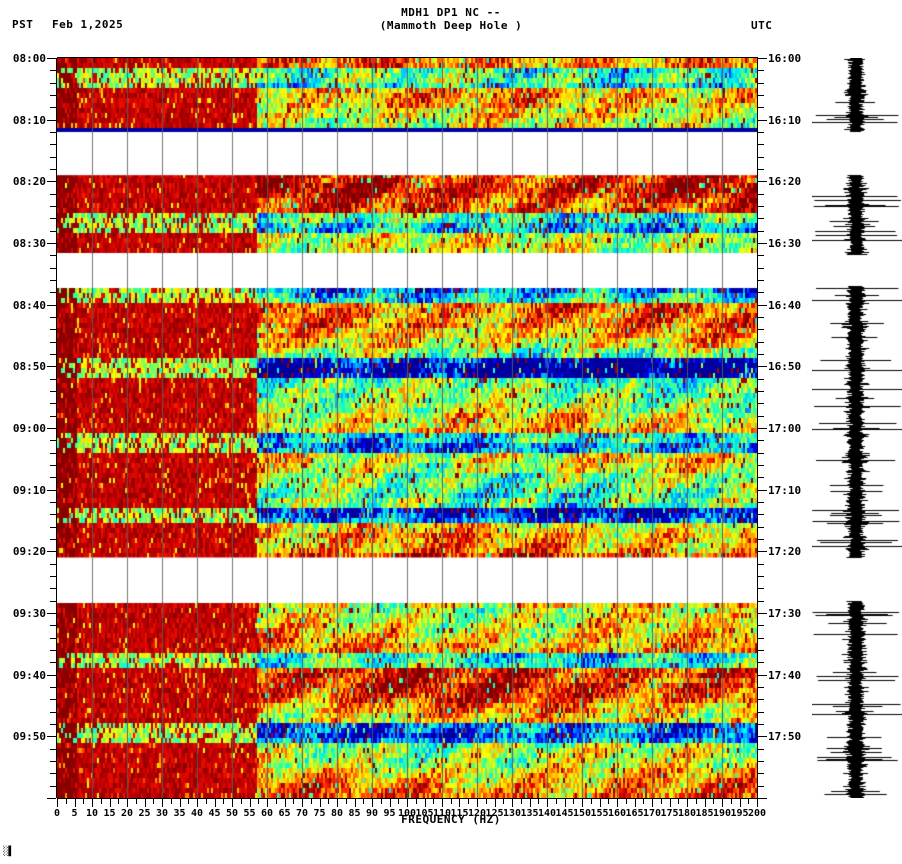  I want to click on pst-time-label: 09:10, so click(29, 490).